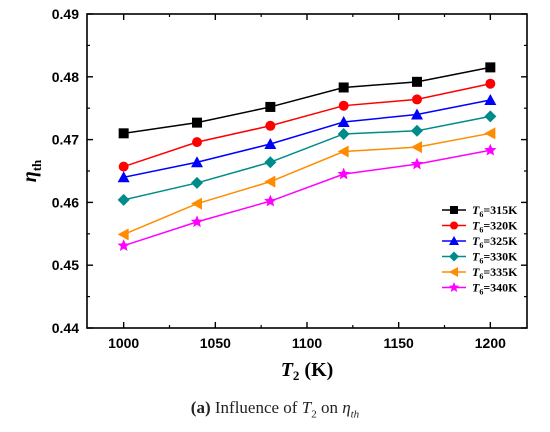 The width and height of the screenshot is (550, 432). I want to click on caption-text-before: Influence of, so click(256, 407).